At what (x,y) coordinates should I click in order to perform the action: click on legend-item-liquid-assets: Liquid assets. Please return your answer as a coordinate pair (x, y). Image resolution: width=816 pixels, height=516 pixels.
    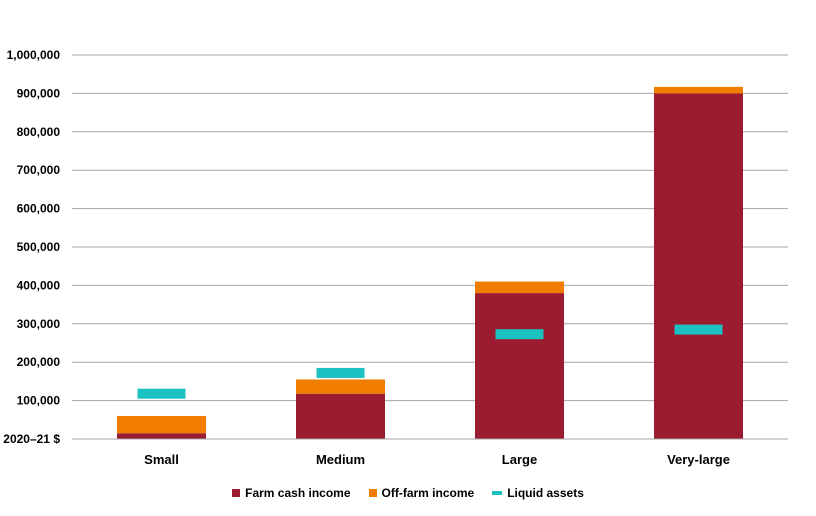
    Looking at the image, I should click on (538, 493).